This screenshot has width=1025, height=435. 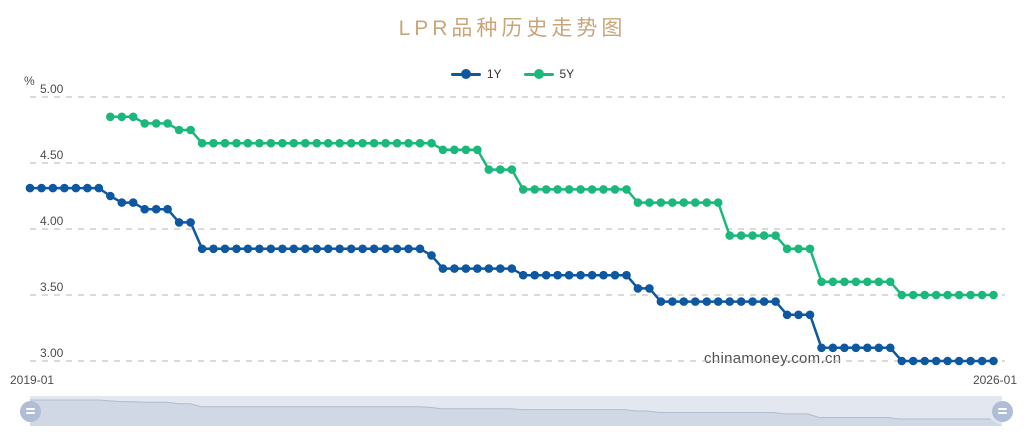 I want to click on datazoom-handle-right-icon, so click(x=1002, y=411).